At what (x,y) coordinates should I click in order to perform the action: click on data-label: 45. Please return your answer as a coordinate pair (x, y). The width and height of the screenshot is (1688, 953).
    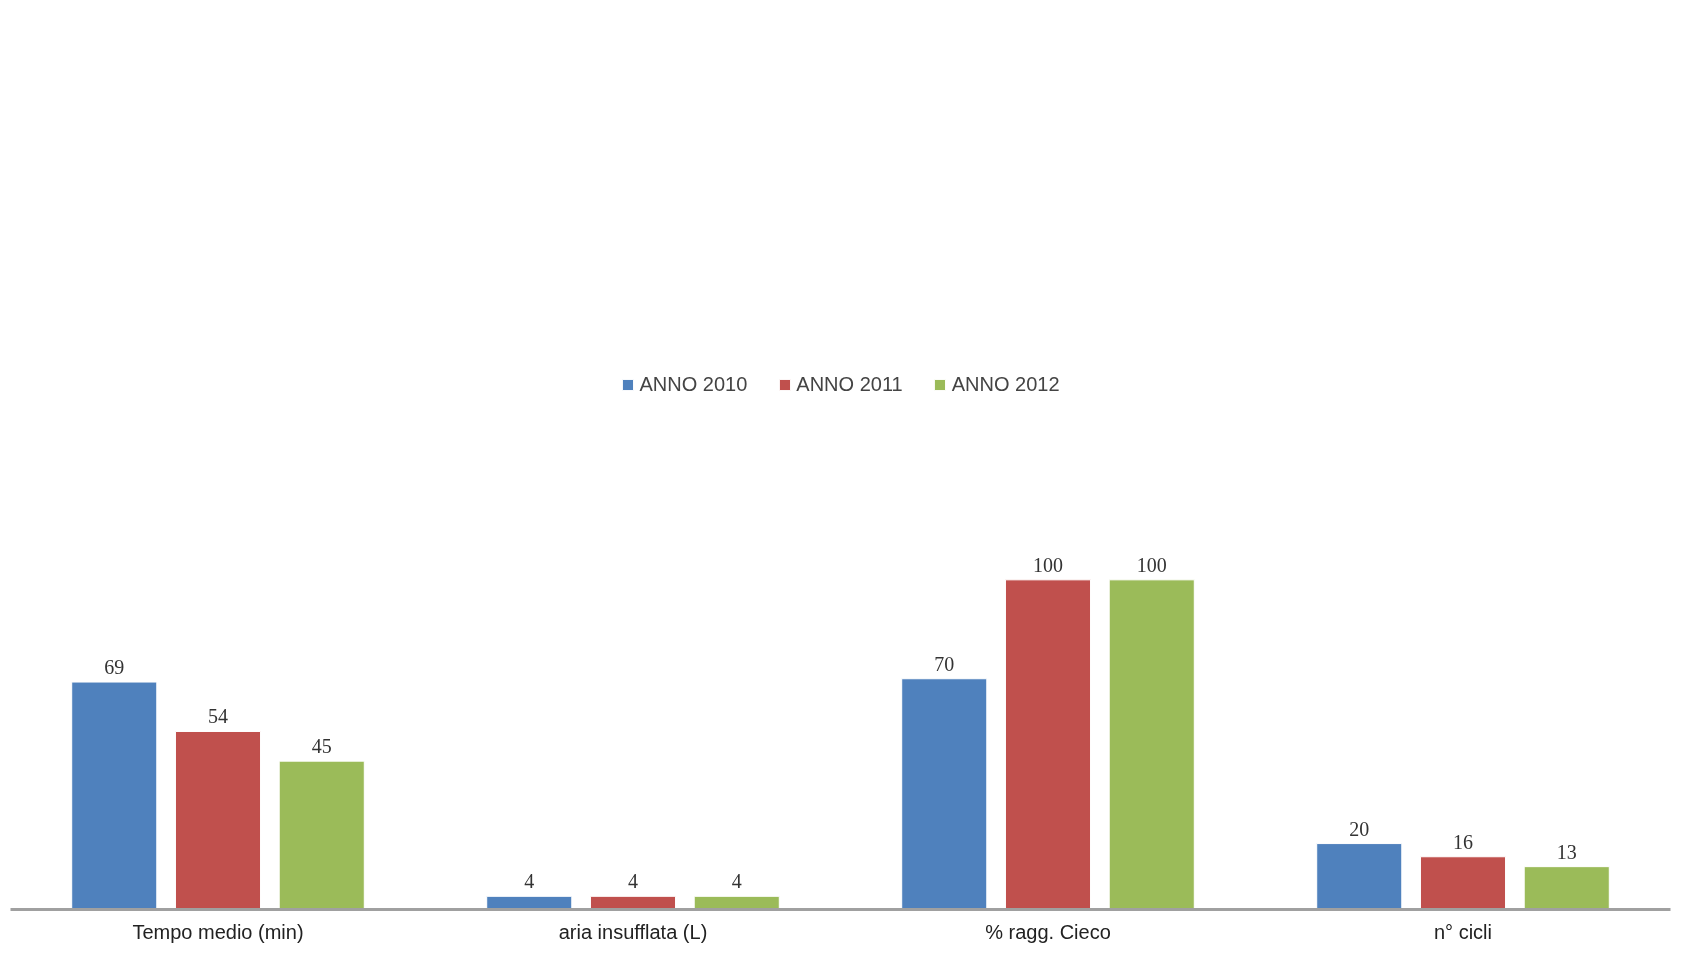
    Looking at the image, I should click on (321, 746).